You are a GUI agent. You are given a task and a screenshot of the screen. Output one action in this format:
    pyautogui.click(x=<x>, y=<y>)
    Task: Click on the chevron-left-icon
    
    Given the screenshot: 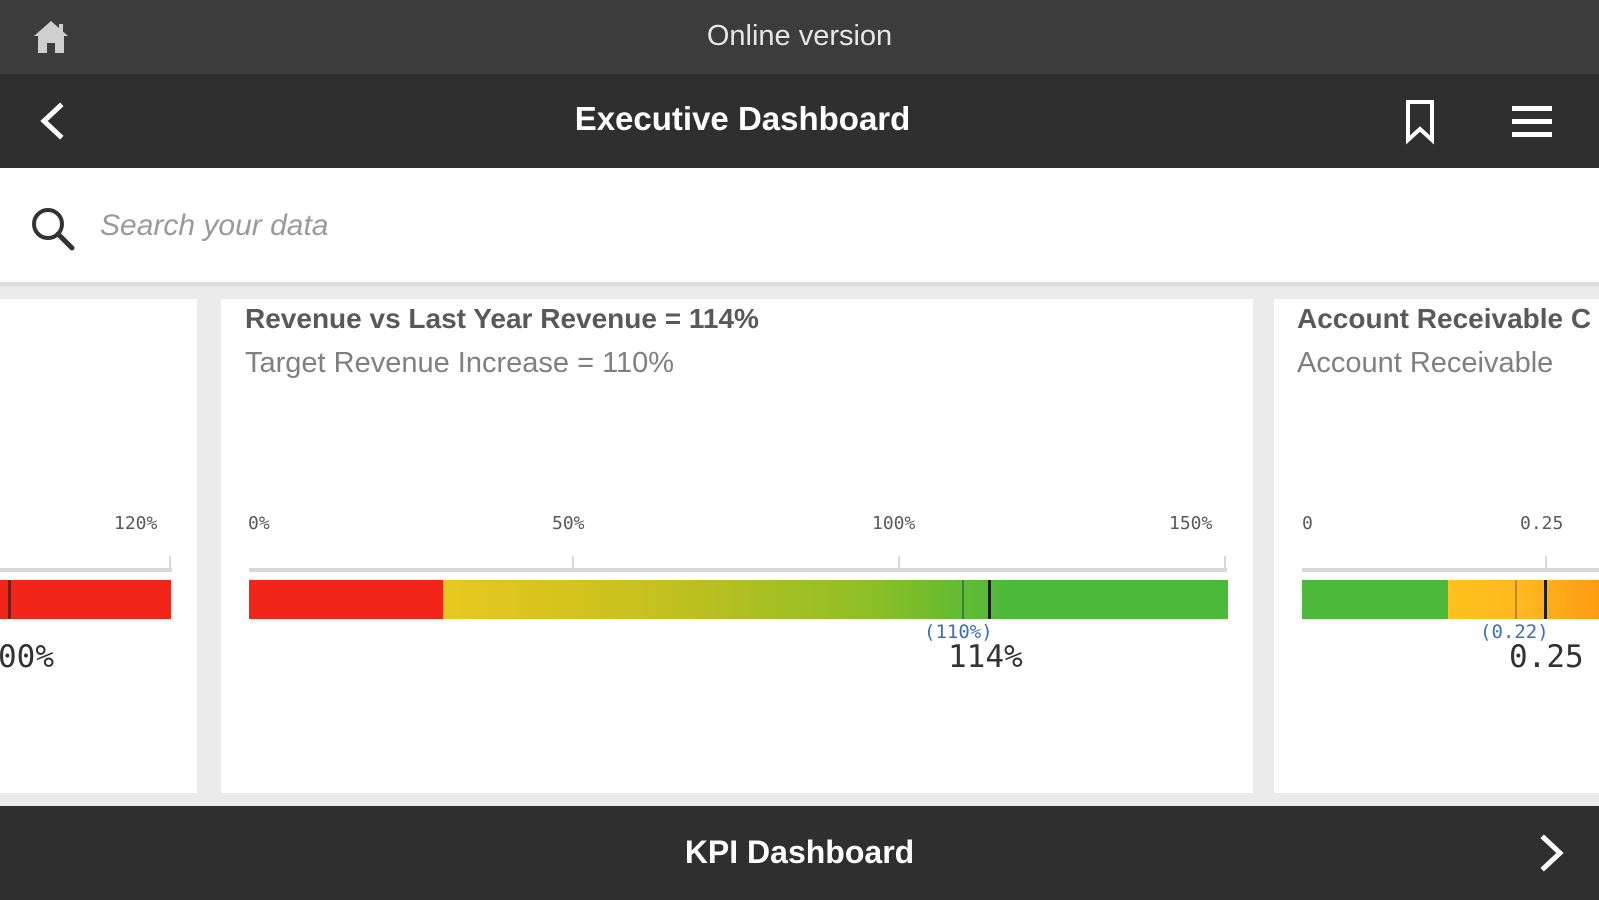 What is the action you would take?
    pyautogui.click(x=52, y=121)
    